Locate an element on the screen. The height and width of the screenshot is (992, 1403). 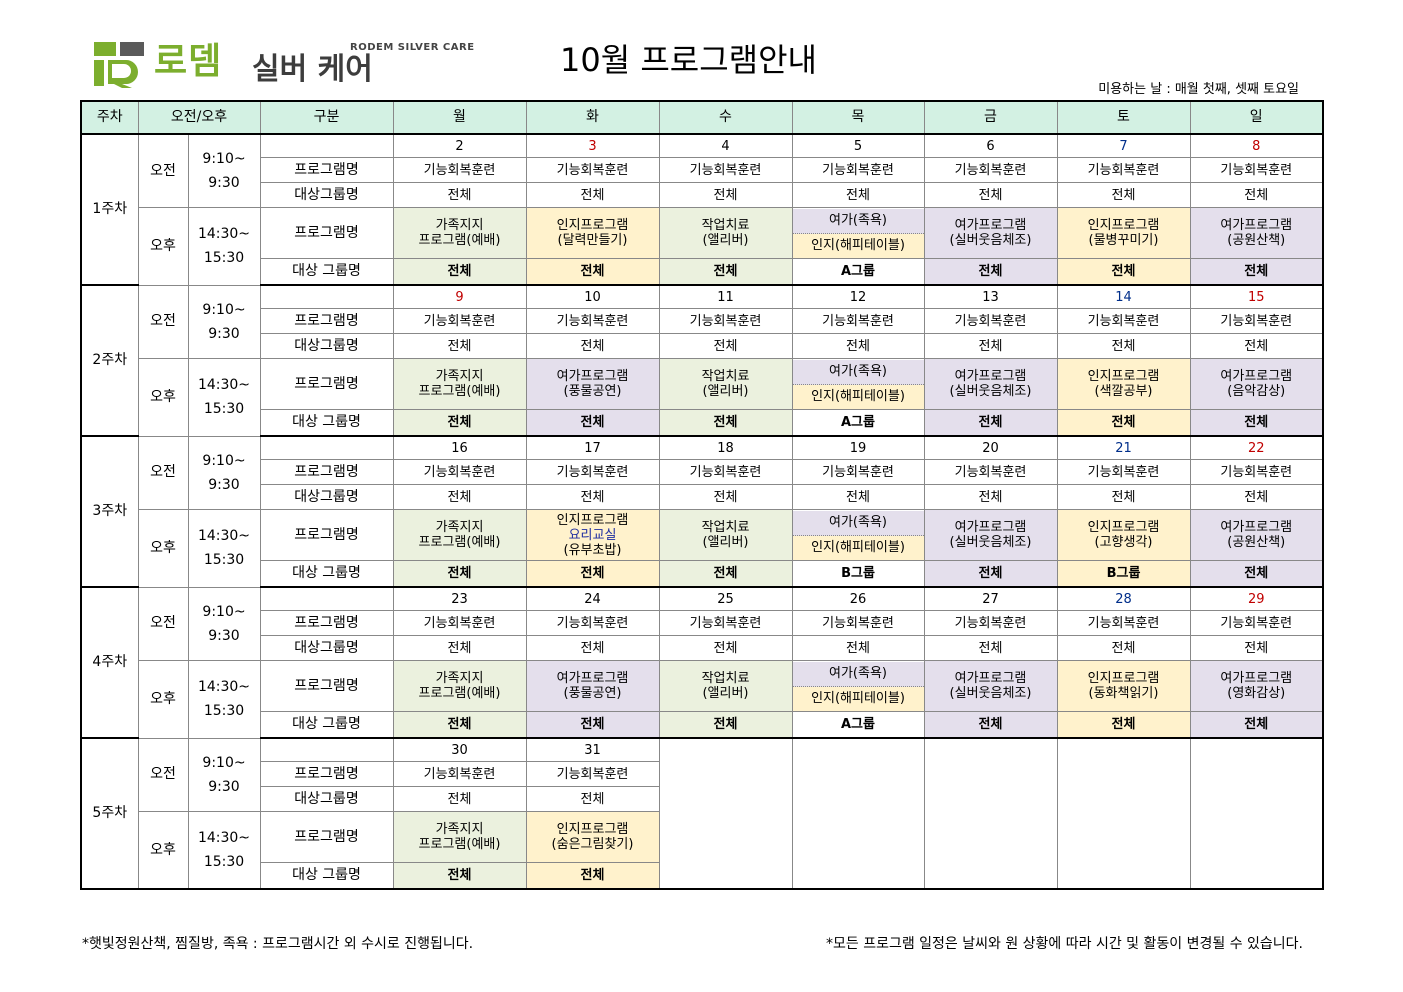
pm-program-cell: 여가(족욕) 인지(해피테이블) is located at coordinates (858, 535).